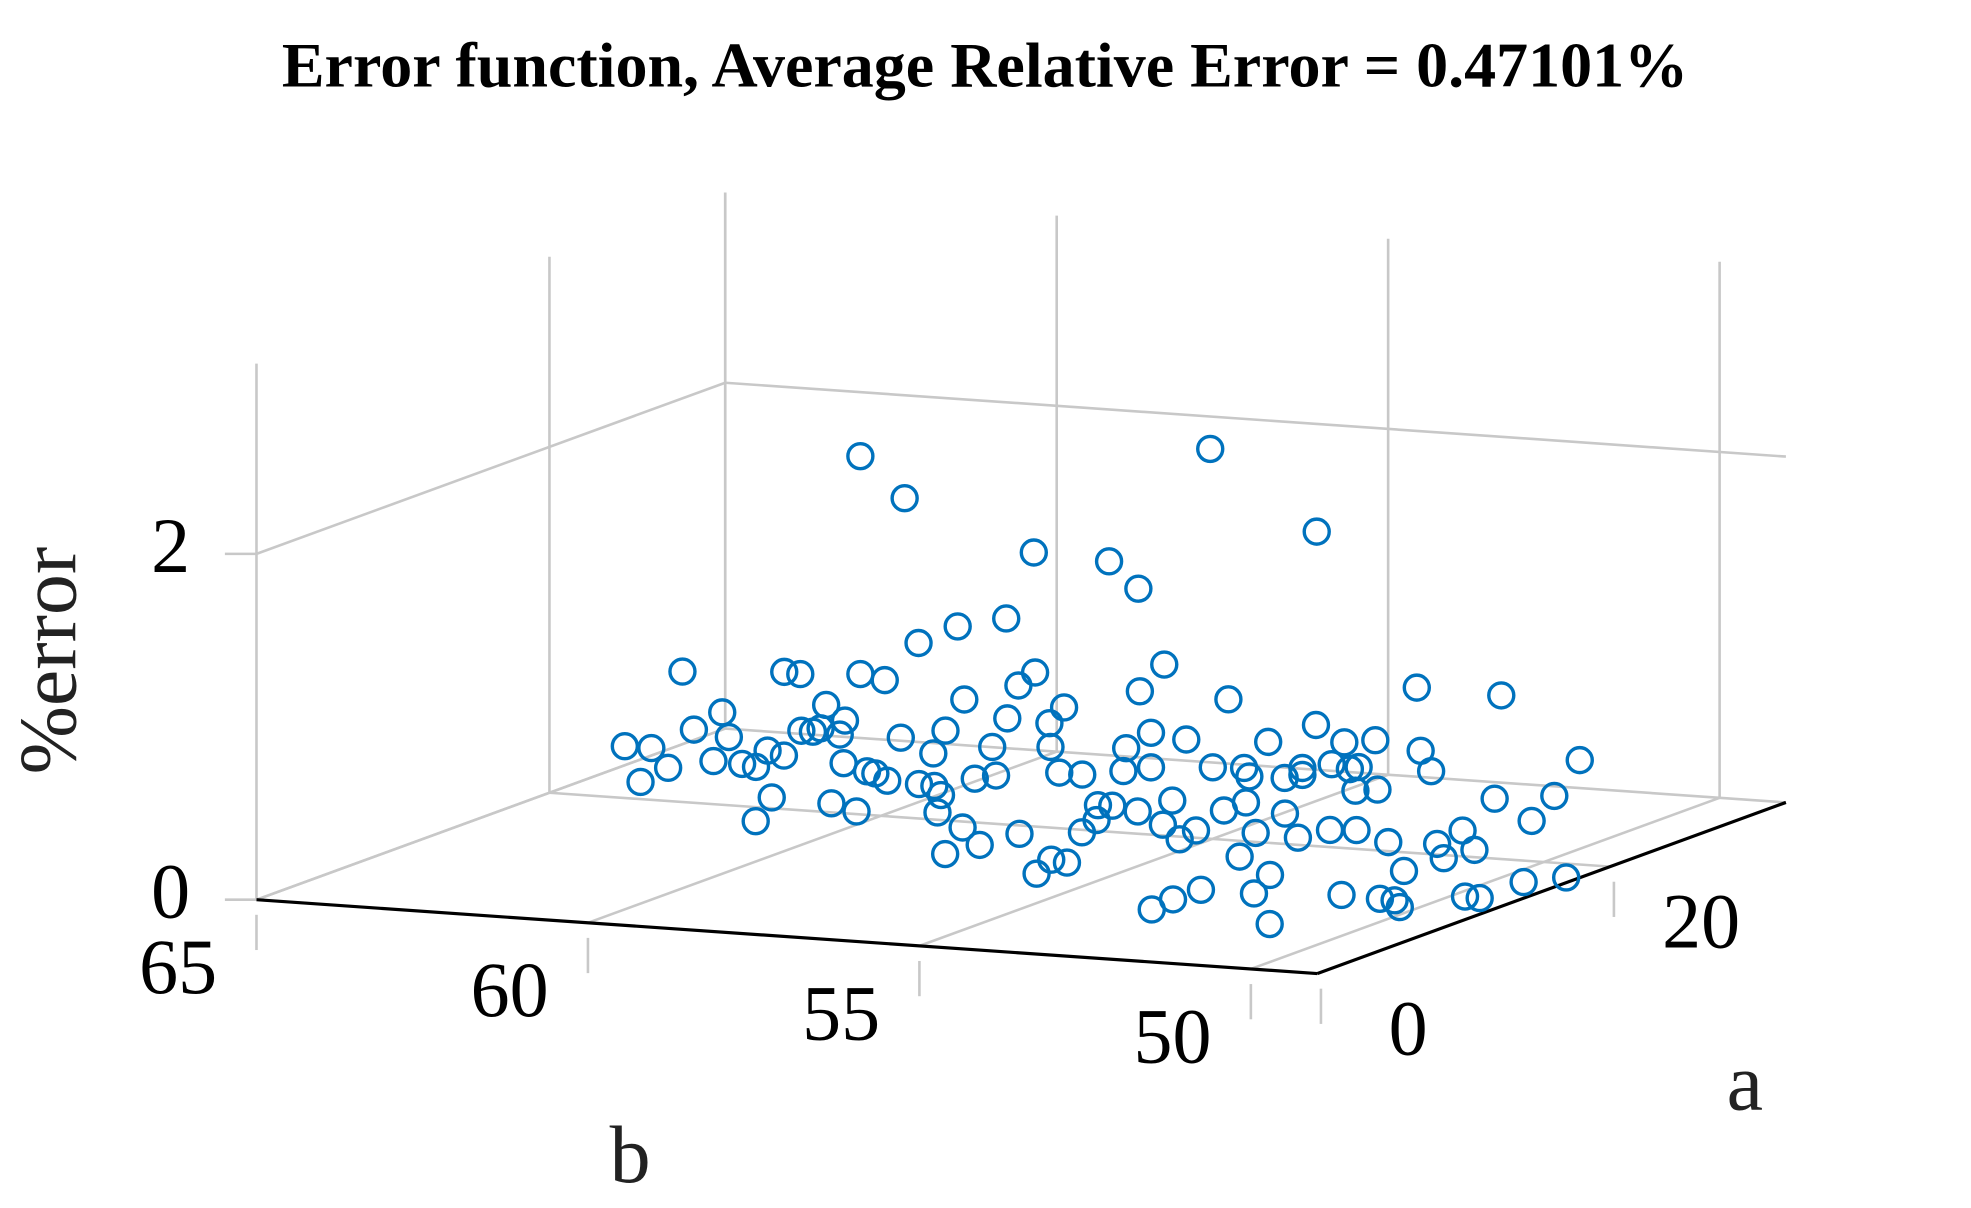 The height and width of the screenshot is (1208, 1971). I want to click on y-tick-label: 0, so click(1408, 1027).